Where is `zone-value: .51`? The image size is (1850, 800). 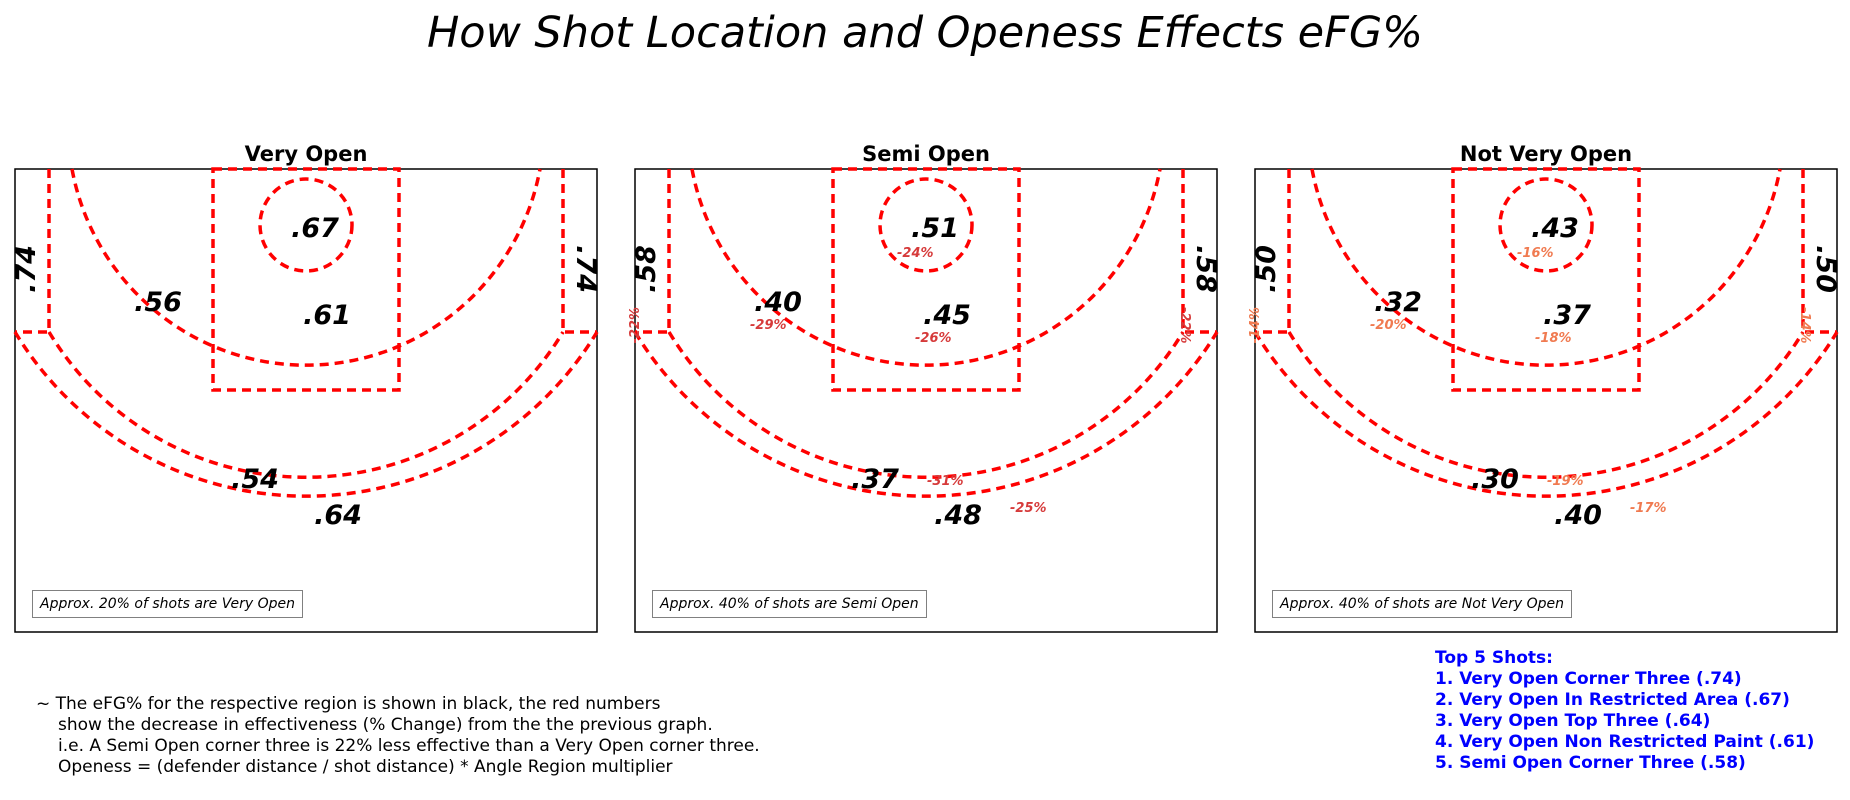
zone-value: .51 is located at coordinates (935, 228).